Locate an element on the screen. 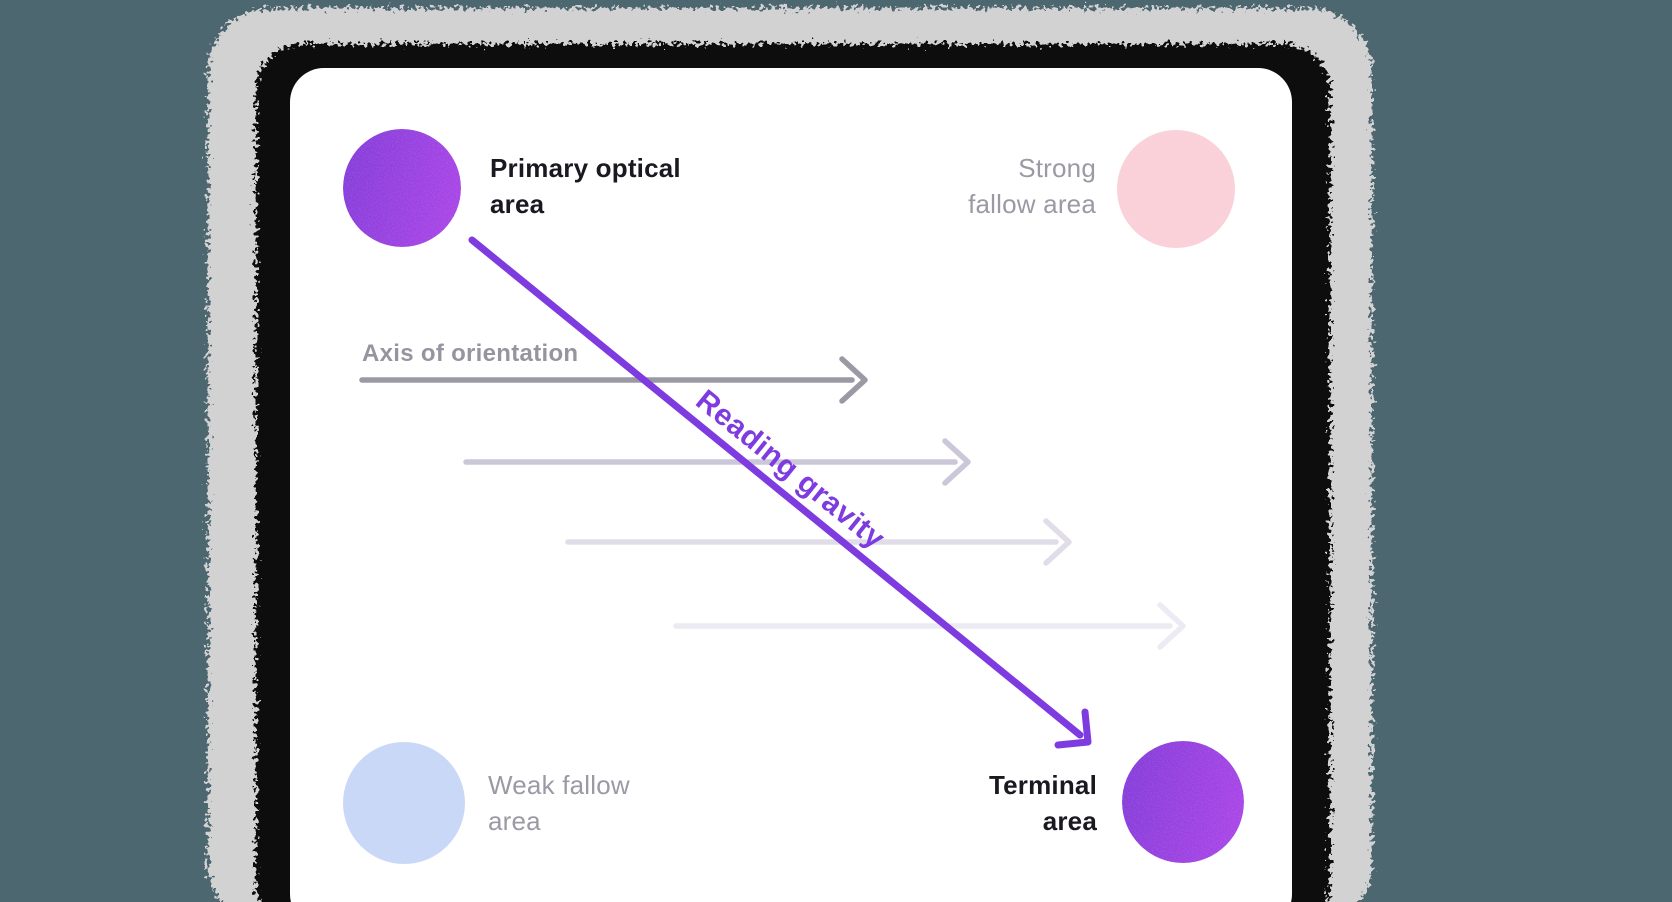  strong-fallow-circle is located at coordinates (1176, 189).